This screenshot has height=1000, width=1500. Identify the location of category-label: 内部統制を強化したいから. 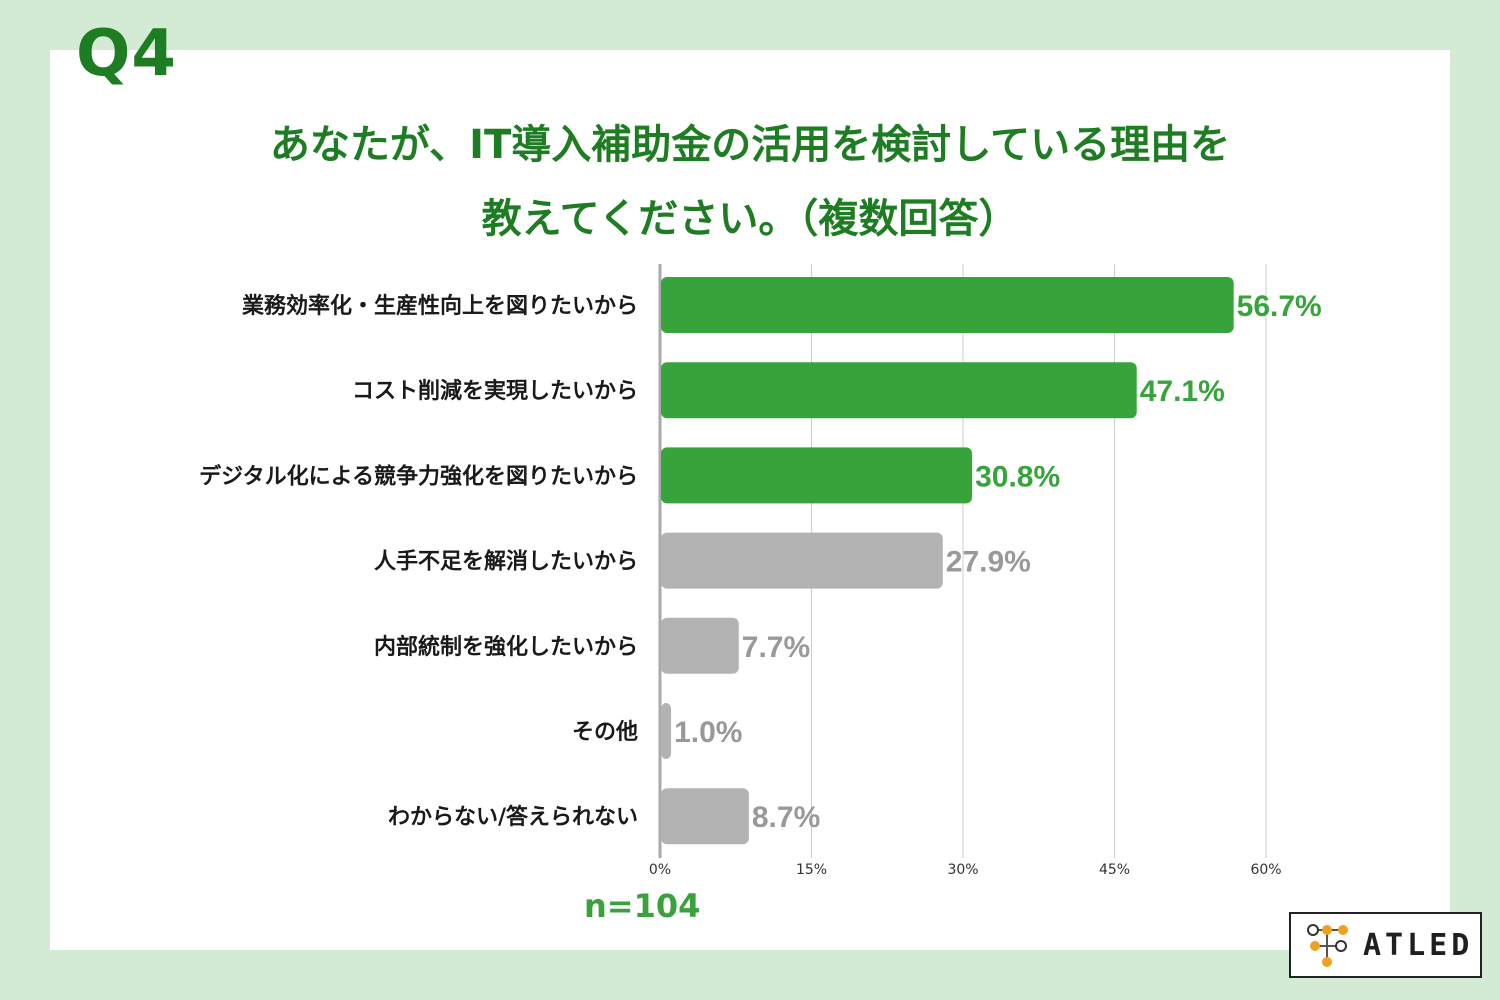
(506, 647).